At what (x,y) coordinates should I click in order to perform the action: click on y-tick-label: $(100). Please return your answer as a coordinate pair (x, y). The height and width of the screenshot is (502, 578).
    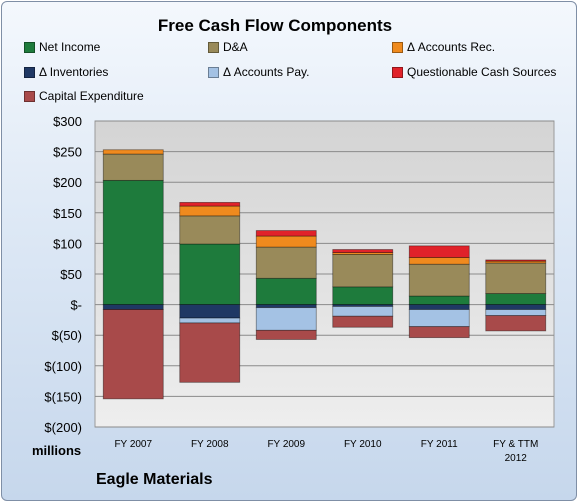
    Looking at the image, I should click on (63, 366).